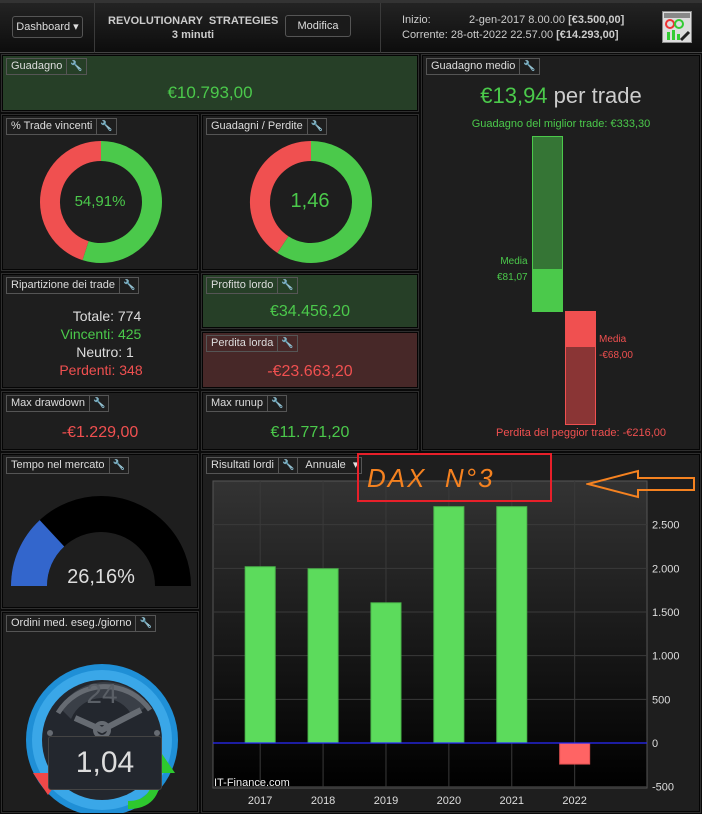 This screenshot has width=702, height=814. Describe the element at coordinates (655, 744) in the screenshot. I see `y-tick-label: 0` at that location.